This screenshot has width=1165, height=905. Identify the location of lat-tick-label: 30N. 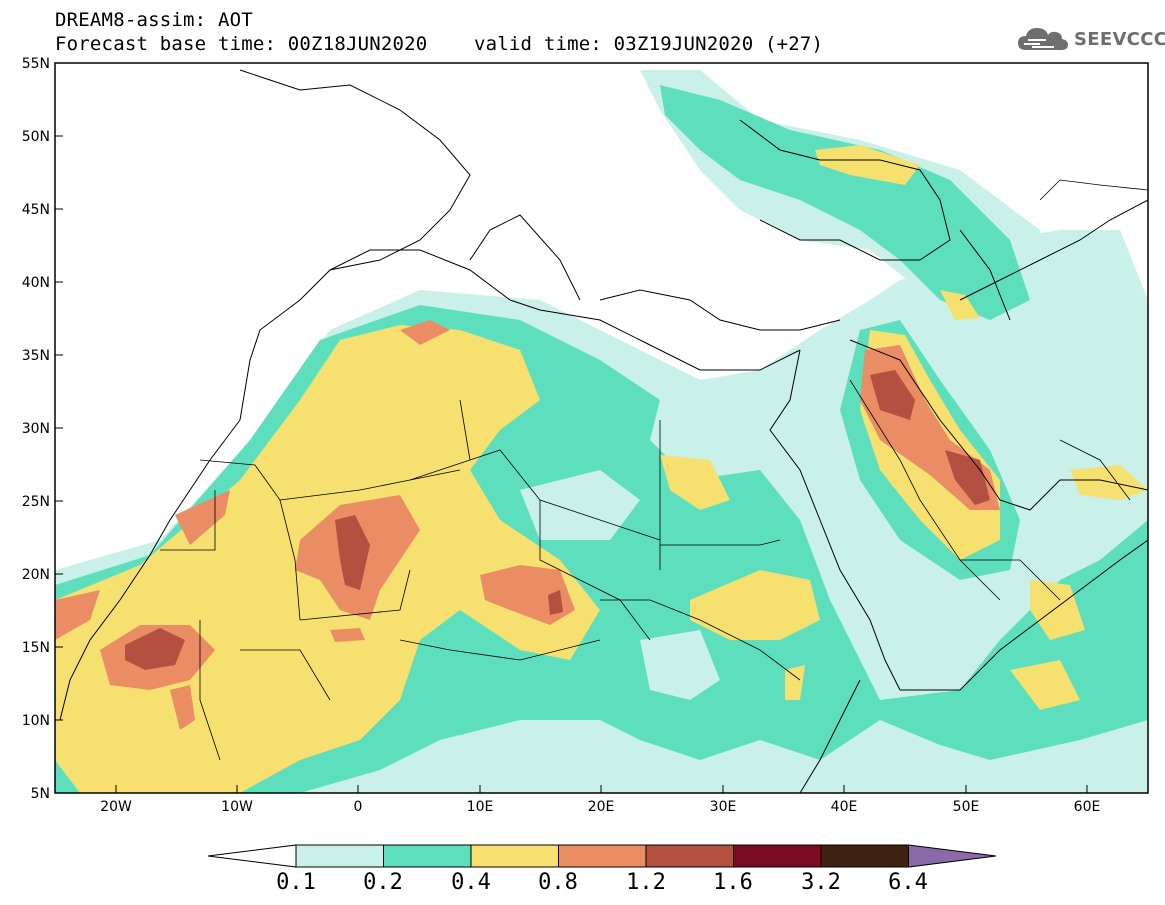
(36, 429).